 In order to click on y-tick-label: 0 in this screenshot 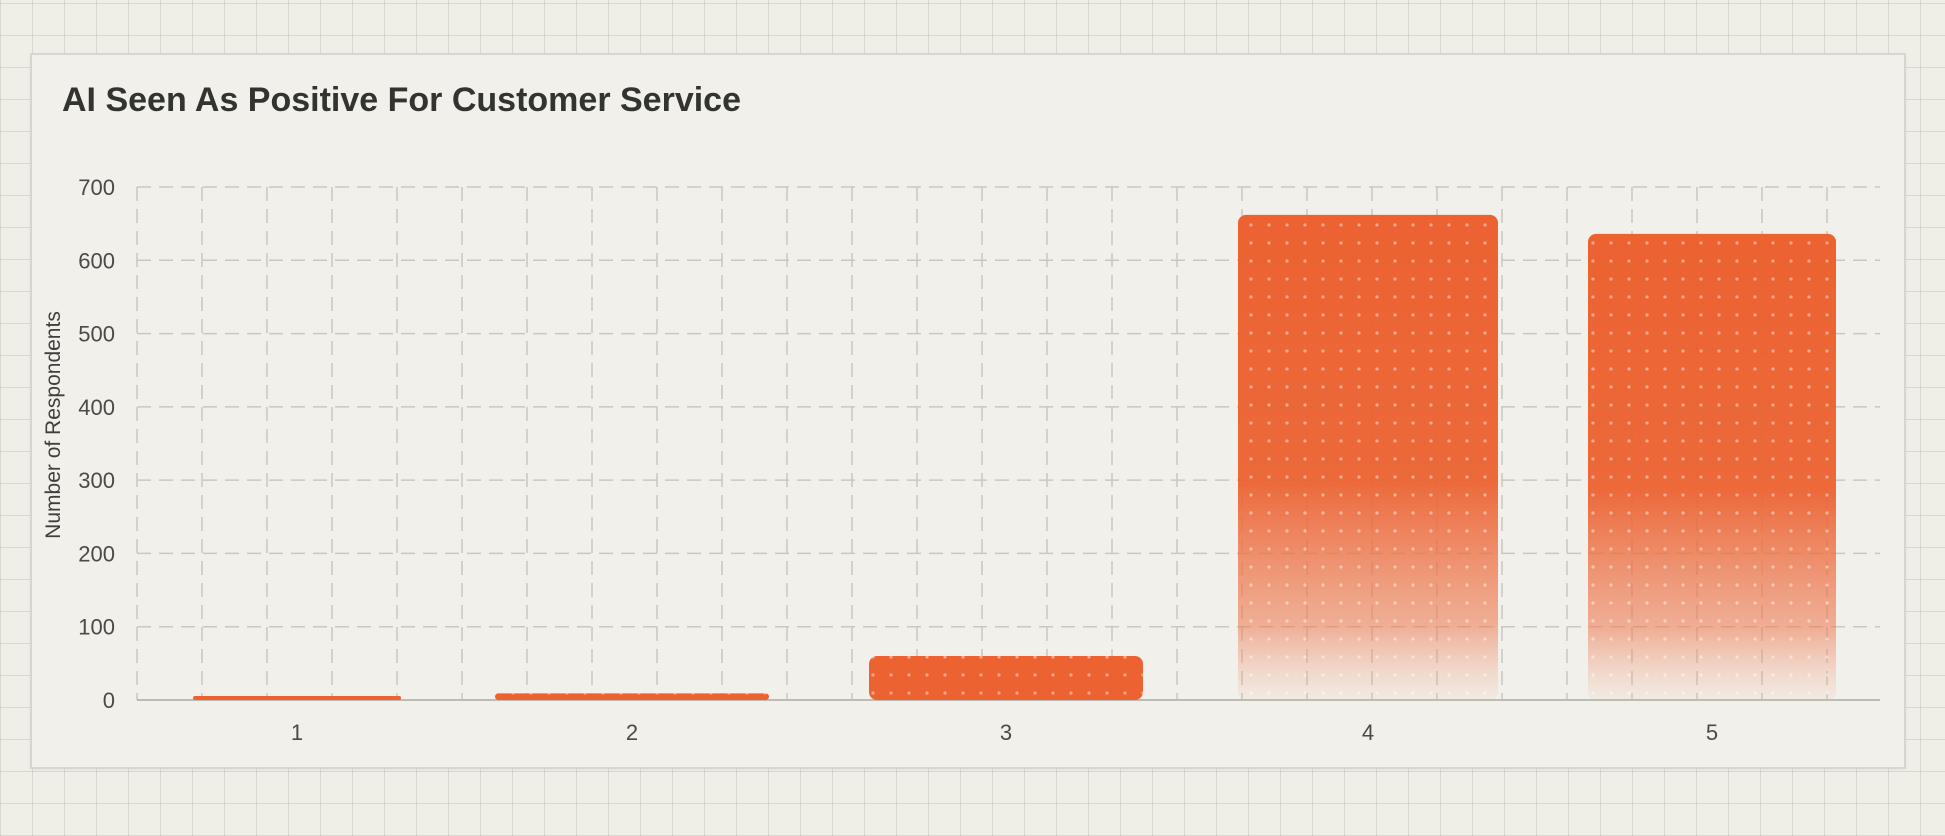, I will do `click(109, 700)`.